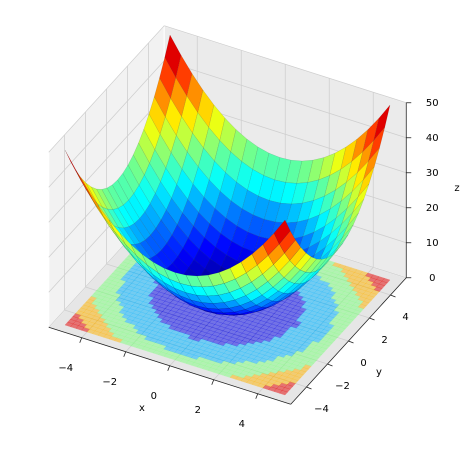 The image size is (468, 449). What do you see at coordinates (432, 173) in the screenshot?
I see `tick-label: 30` at bounding box center [432, 173].